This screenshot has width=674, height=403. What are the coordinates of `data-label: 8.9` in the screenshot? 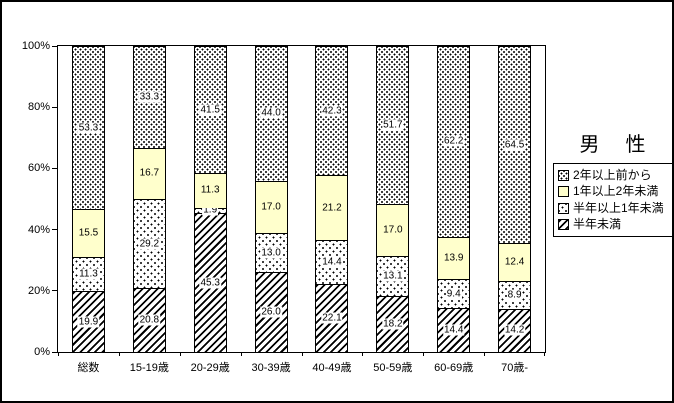 It's located at (514, 295).